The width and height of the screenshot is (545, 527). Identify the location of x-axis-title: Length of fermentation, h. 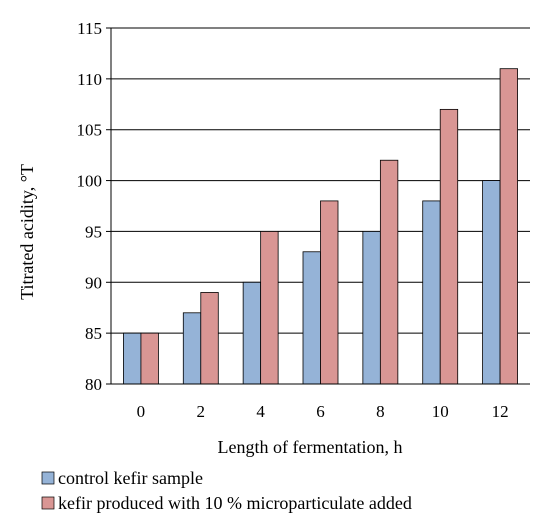
(310, 447).